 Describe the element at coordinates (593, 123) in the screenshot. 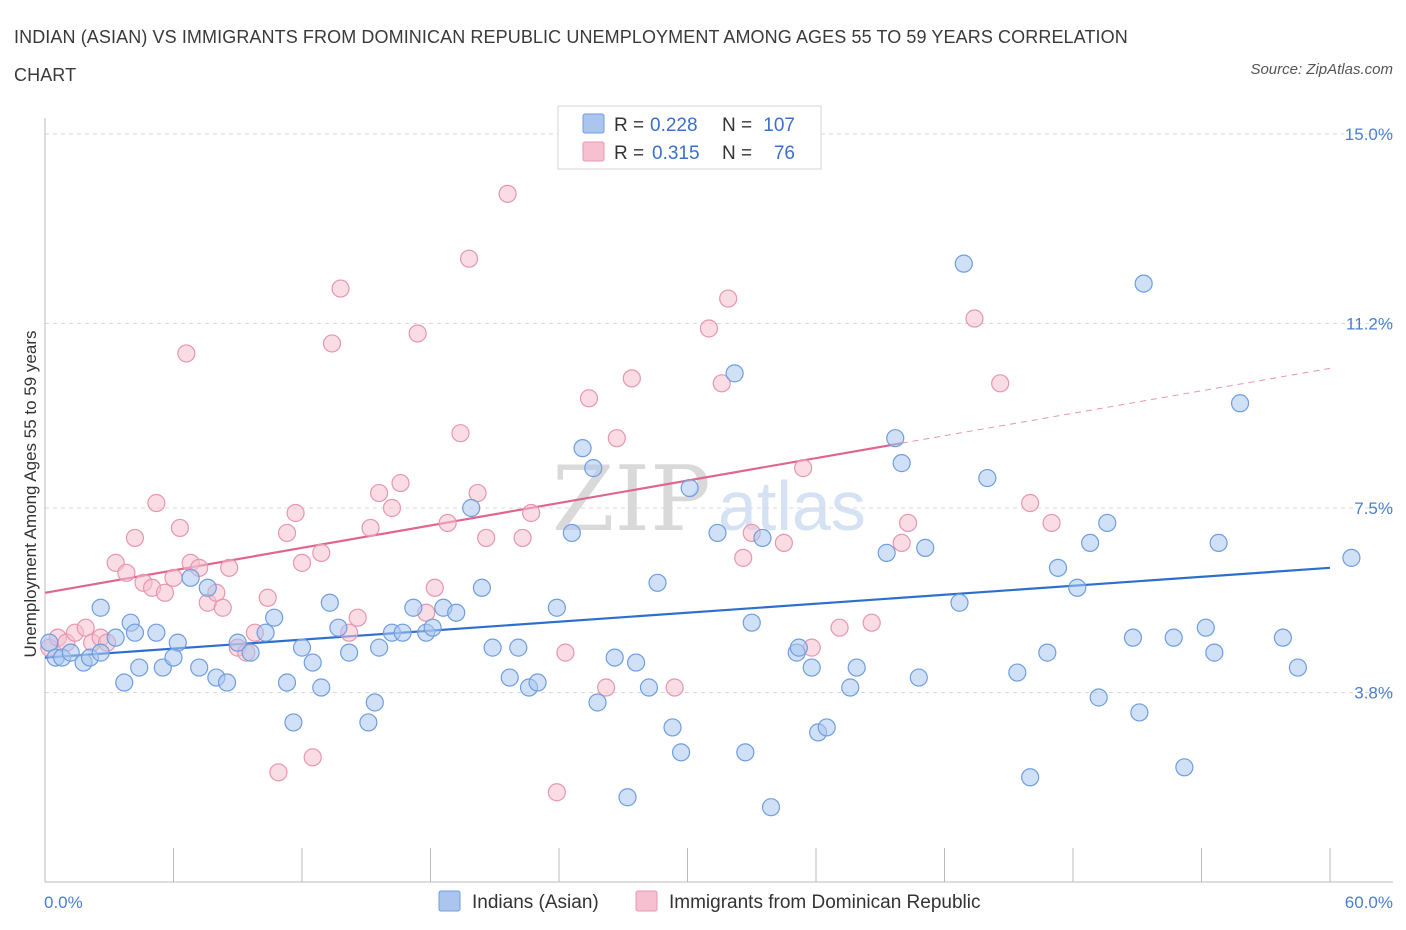

I see `legend-swatch-blue` at that location.